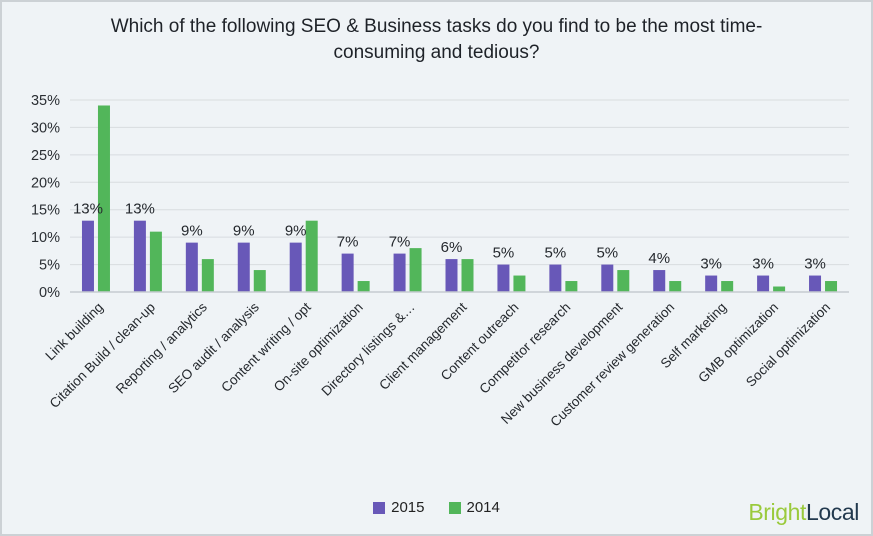 This screenshot has width=873, height=536. Describe the element at coordinates (436, 507) in the screenshot. I see `chart-legend: 2015 2014` at that location.